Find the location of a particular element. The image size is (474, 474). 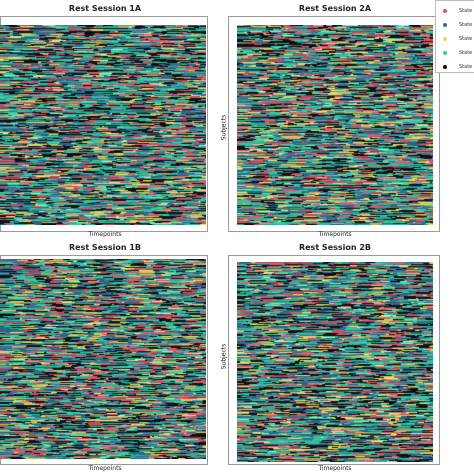

legend: State State State State State is located at coordinates (454, 36).